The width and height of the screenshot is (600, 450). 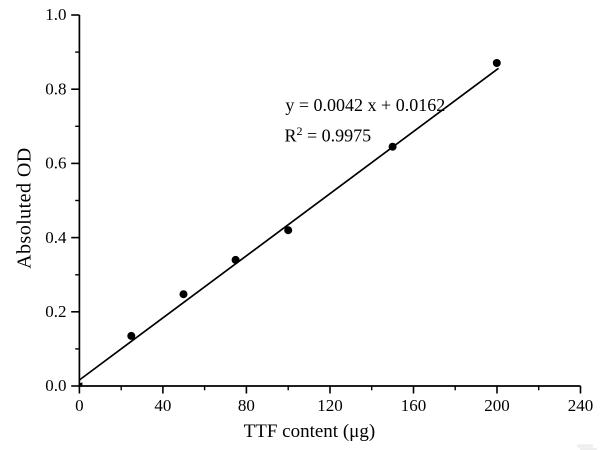 I want to click on svg-text: 200, so click(x=497, y=405).